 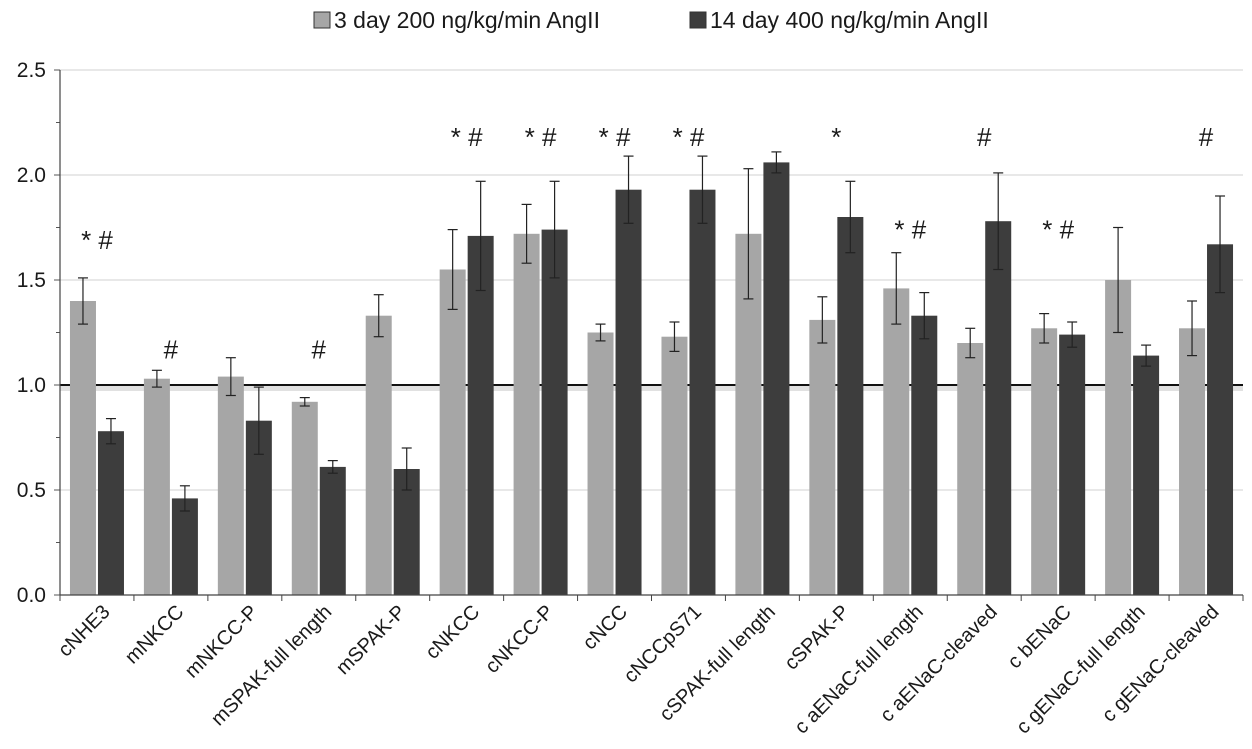 What do you see at coordinates (1080, 669) in the screenshot?
I see `x-tick-label: c gENaC-full length` at bounding box center [1080, 669].